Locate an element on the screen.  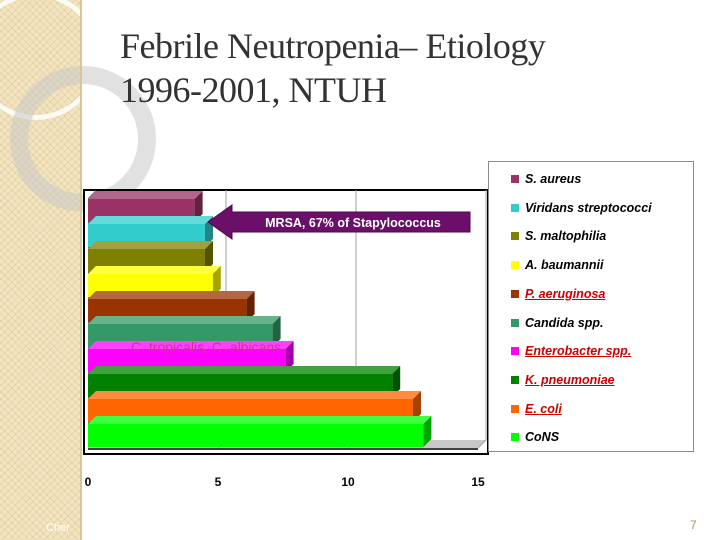
legend-entry: Candida spp. is located at coordinates (557, 323).